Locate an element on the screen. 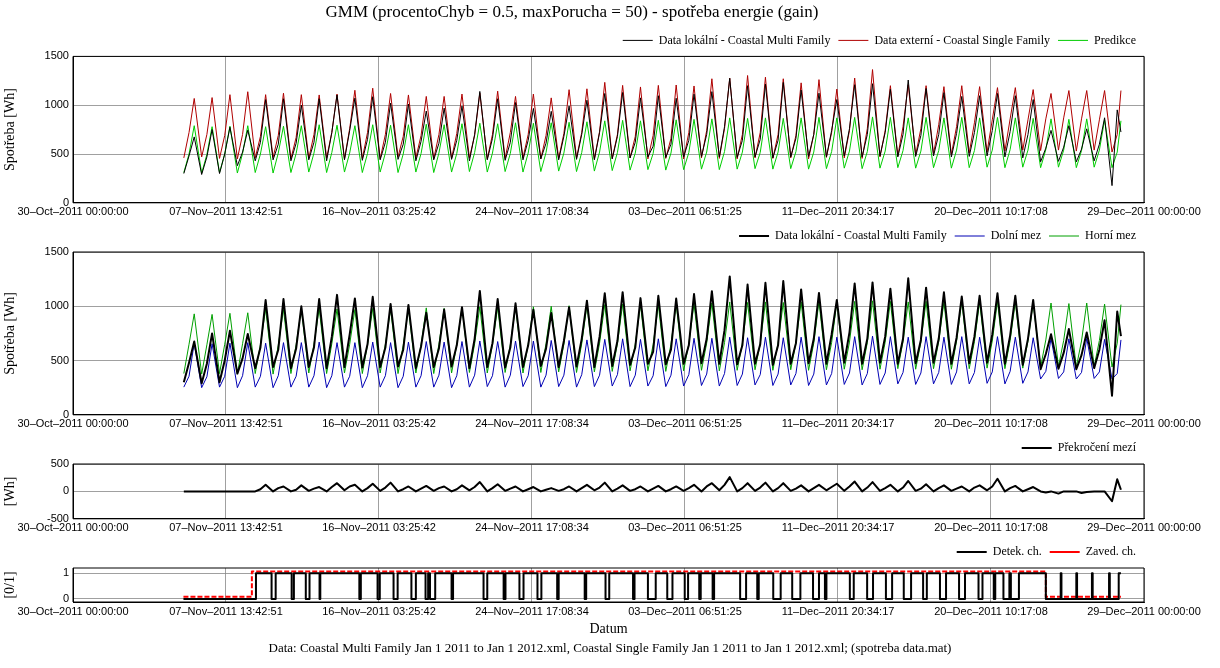 Image resolution: width=1220 pixels, height=668 pixels. x-axis-title: Datum is located at coordinates (608, 629).